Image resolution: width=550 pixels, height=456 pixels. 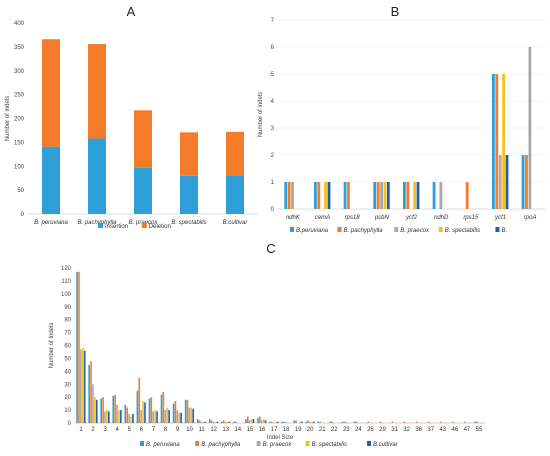 What do you see at coordinates (273, 183) in the screenshot?
I see `y-tick-label: 1` at bounding box center [273, 183].